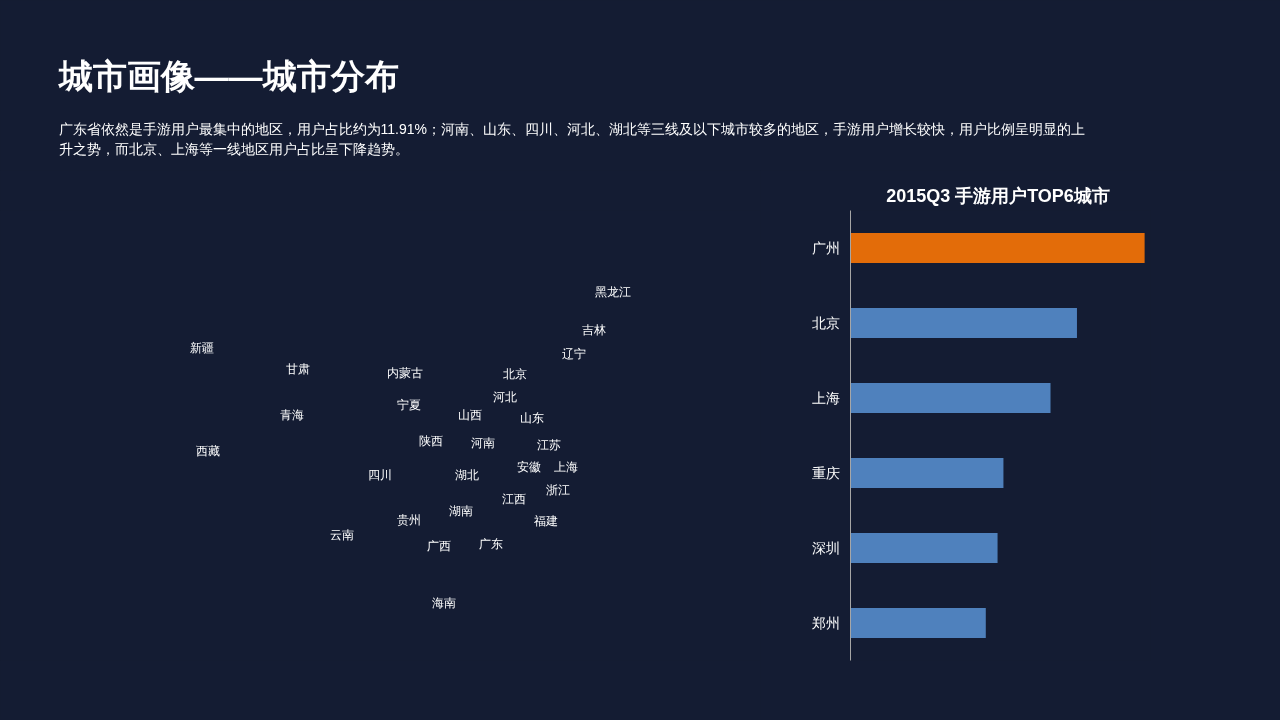 The height and width of the screenshot is (720, 1280). What do you see at coordinates (825, 398) in the screenshot?
I see `y-tick-label: 上海` at bounding box center [825, 398].